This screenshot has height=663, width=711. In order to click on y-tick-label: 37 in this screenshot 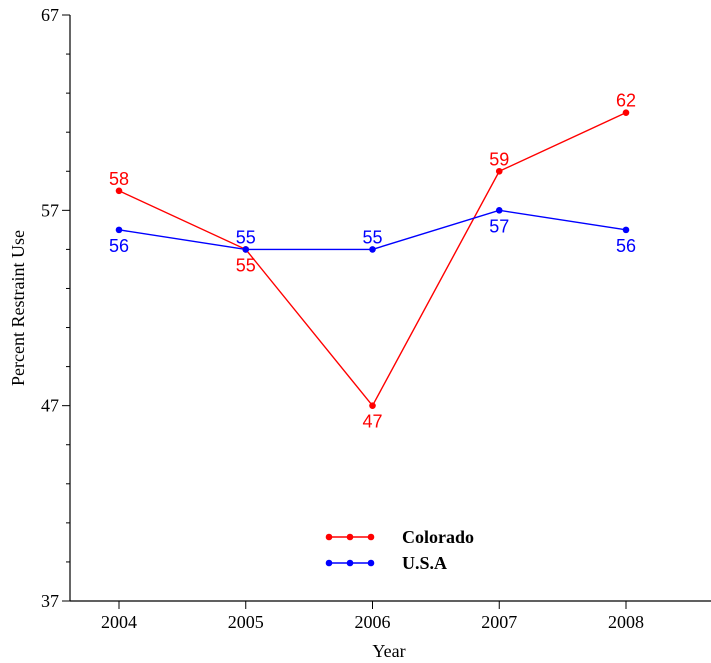, I will do `click(50, 601)`.